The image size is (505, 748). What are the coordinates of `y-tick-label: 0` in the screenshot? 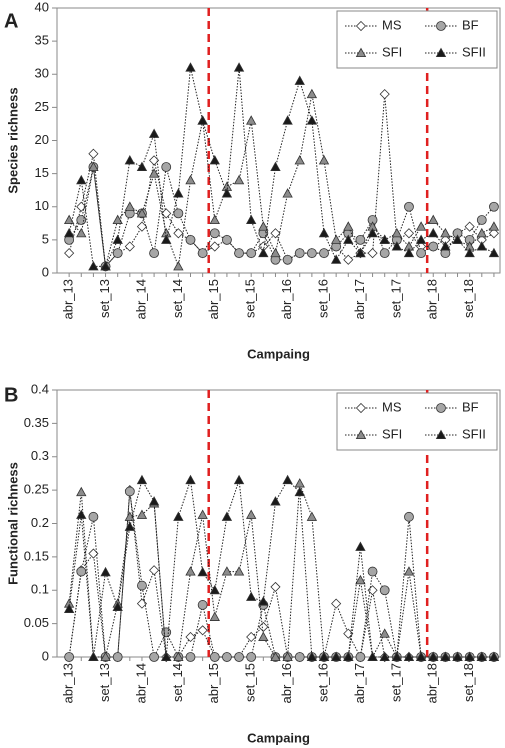 It's located at (45, 271).